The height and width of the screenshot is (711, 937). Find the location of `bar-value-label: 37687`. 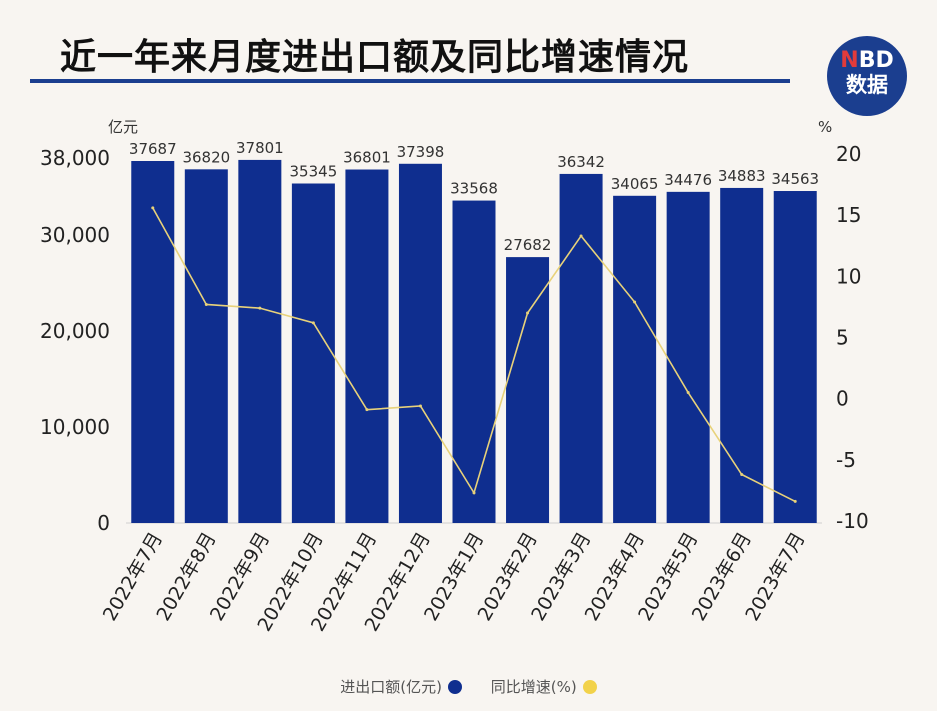

bar-value-label: 37687 is located at coordinates (153, 149).